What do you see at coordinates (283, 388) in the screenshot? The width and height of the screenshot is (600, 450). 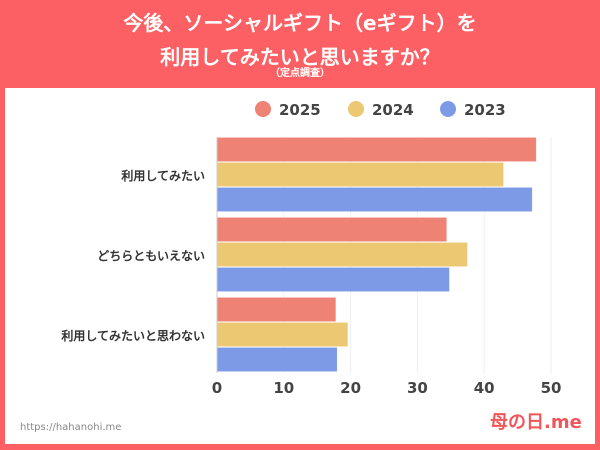 I see `x-tick-label: 10` at bounding box center [283, 388].